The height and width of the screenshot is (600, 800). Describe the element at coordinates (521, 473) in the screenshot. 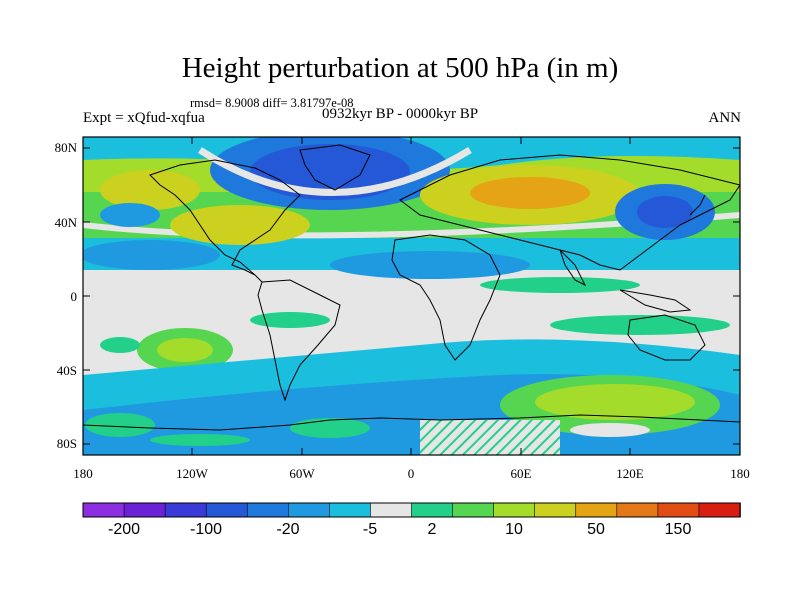

I see `lon-label: 60E` at that location.